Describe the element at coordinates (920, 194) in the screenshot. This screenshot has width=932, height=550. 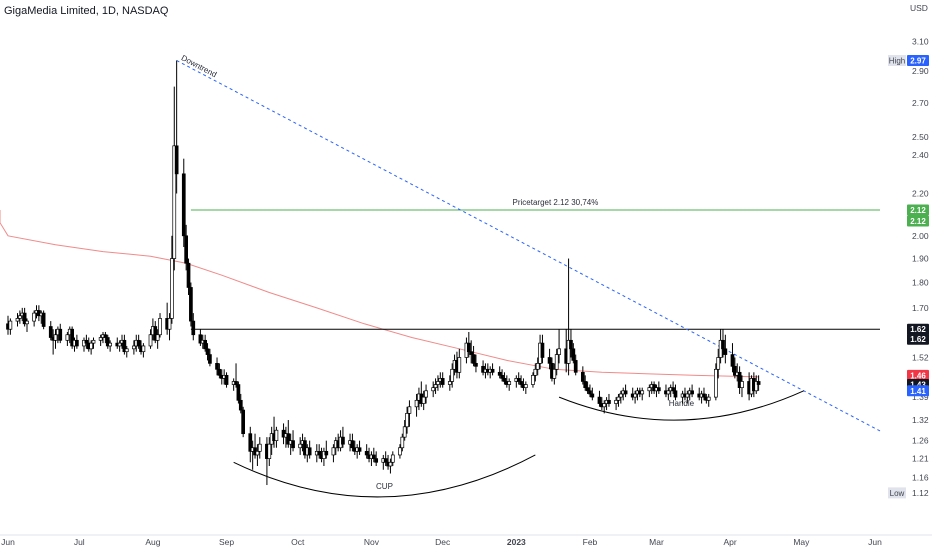
I see `y-tick-label: 2.20` at that location.